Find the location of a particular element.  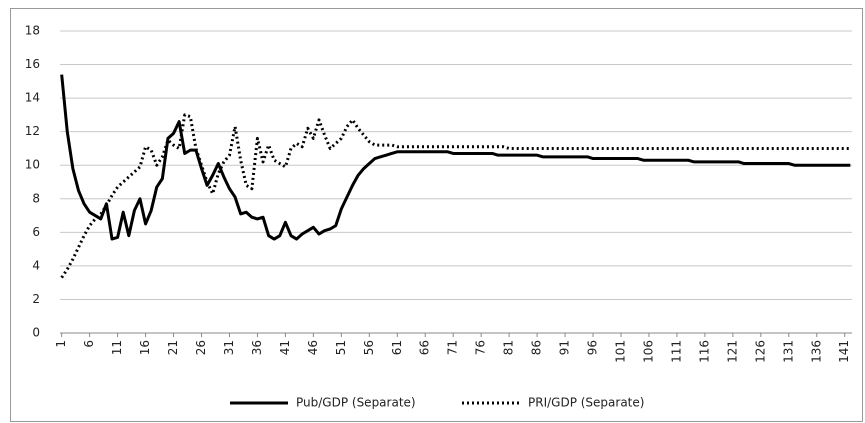

x-tick-label: 1 is located at coordinates (61, 344).